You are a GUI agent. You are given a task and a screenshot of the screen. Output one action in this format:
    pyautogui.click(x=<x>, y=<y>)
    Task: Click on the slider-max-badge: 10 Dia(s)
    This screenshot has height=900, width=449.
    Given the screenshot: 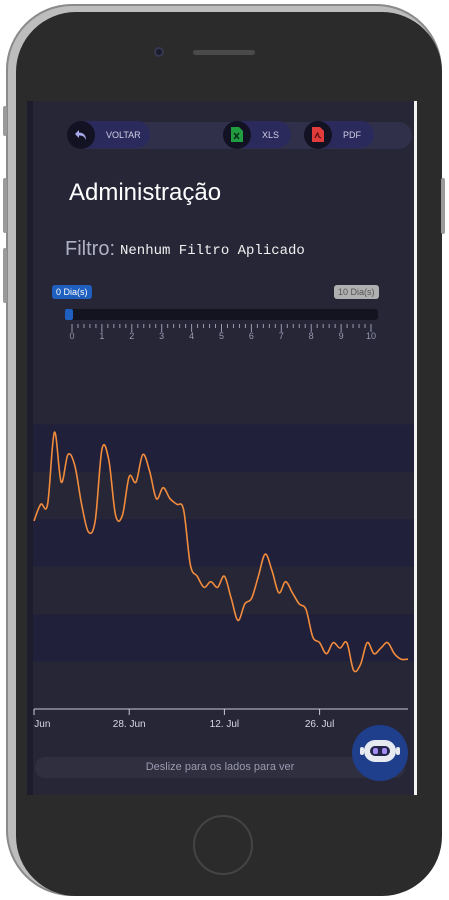 What is the action you would take?
    pyautogui.click(x=356, y=292)
    